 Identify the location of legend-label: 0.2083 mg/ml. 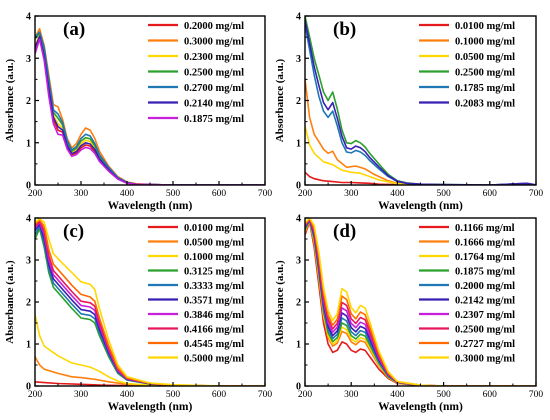
(485, 103).